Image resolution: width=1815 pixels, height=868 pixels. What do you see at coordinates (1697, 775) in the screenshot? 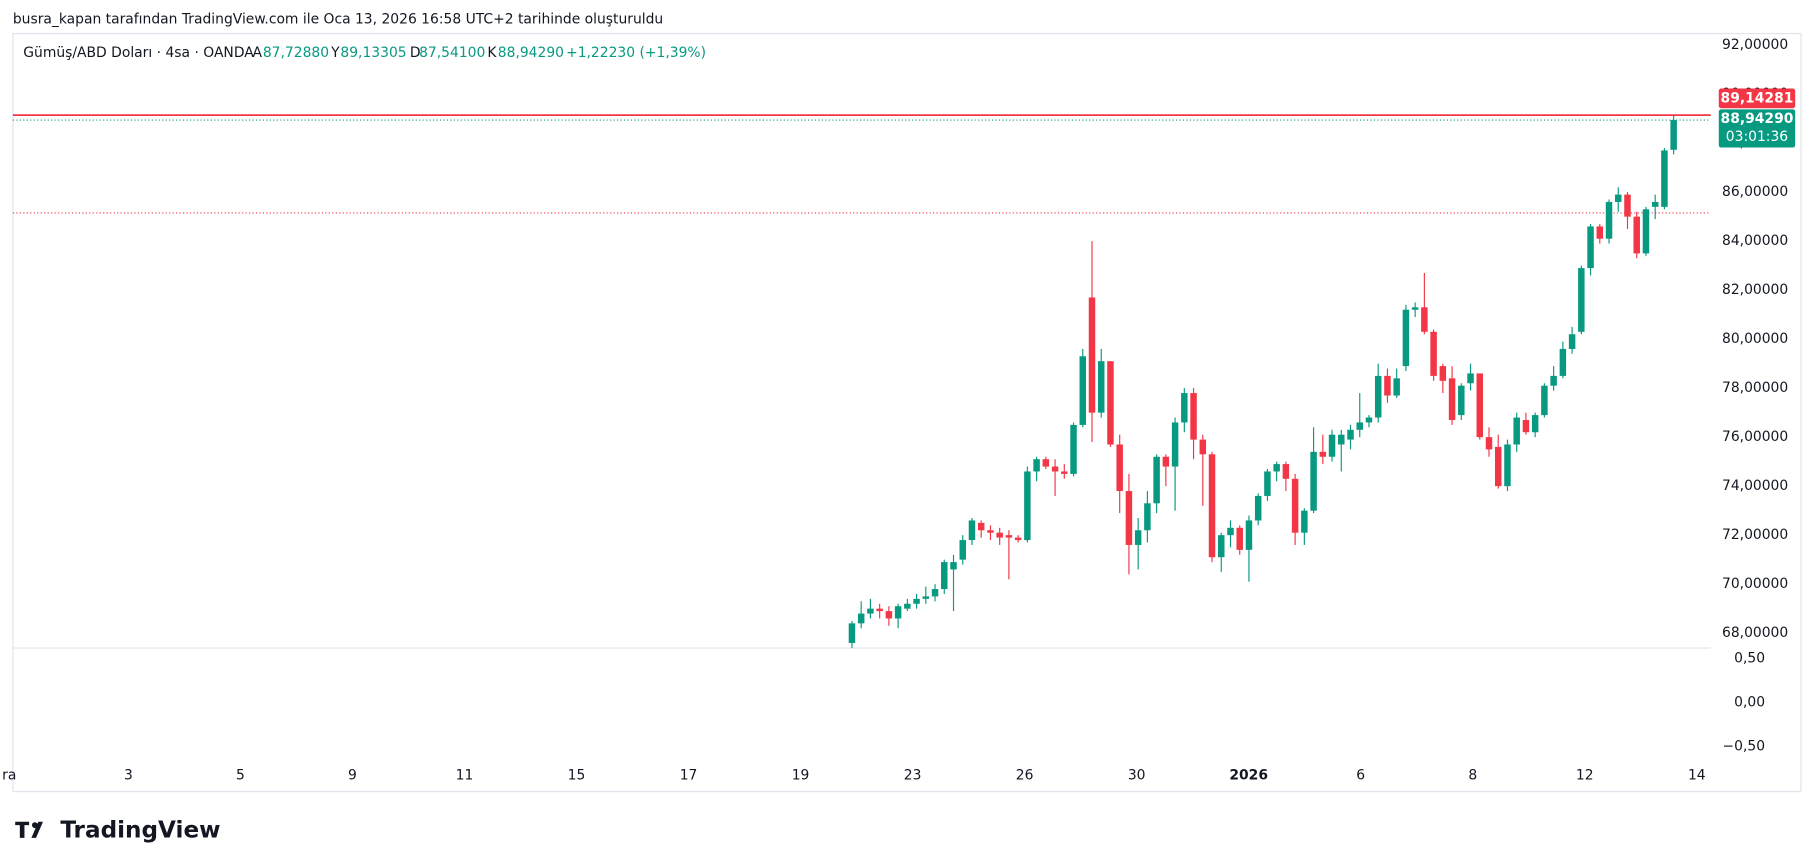
I see `x-tick-label: 14` at bounding box center [1697, 775].